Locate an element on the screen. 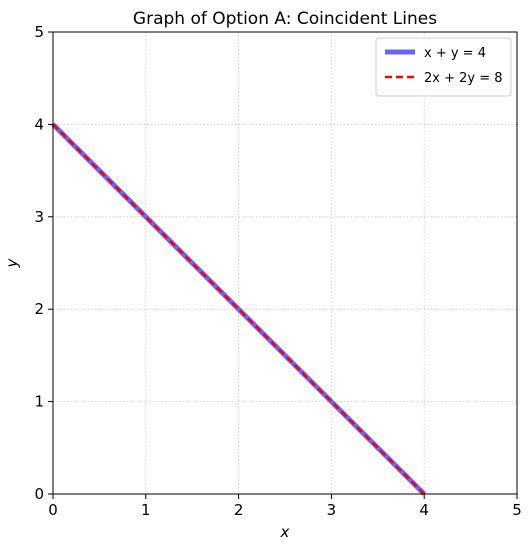 This screenshot has width=531, height=553. y-tick-label: 4 is located at coordinates (39, 124).